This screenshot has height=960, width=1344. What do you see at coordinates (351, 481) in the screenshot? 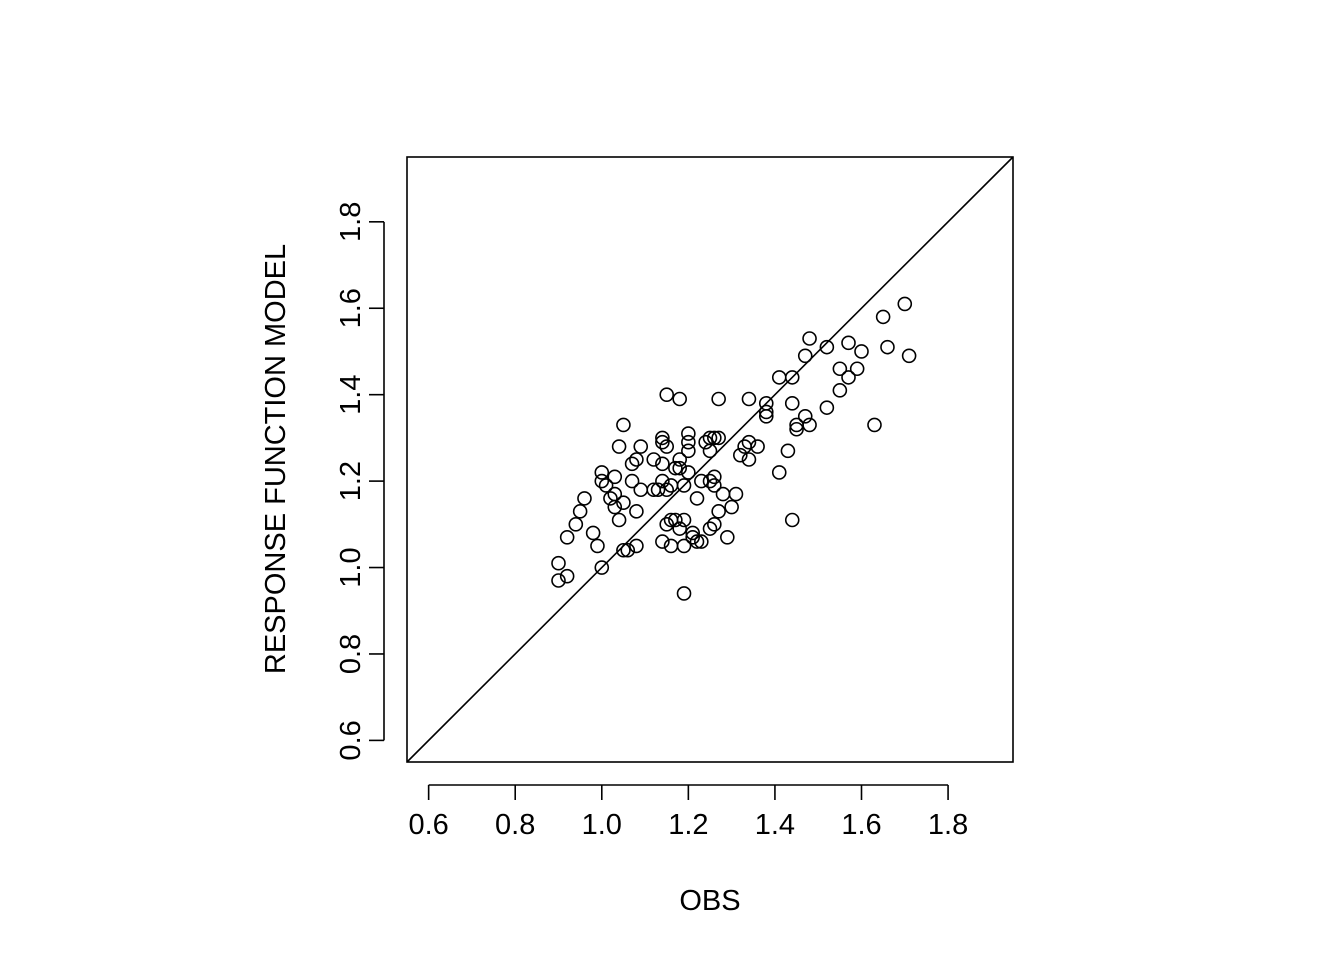
I see `y-tick-label: 1.2` at bounding box center [351, 481].